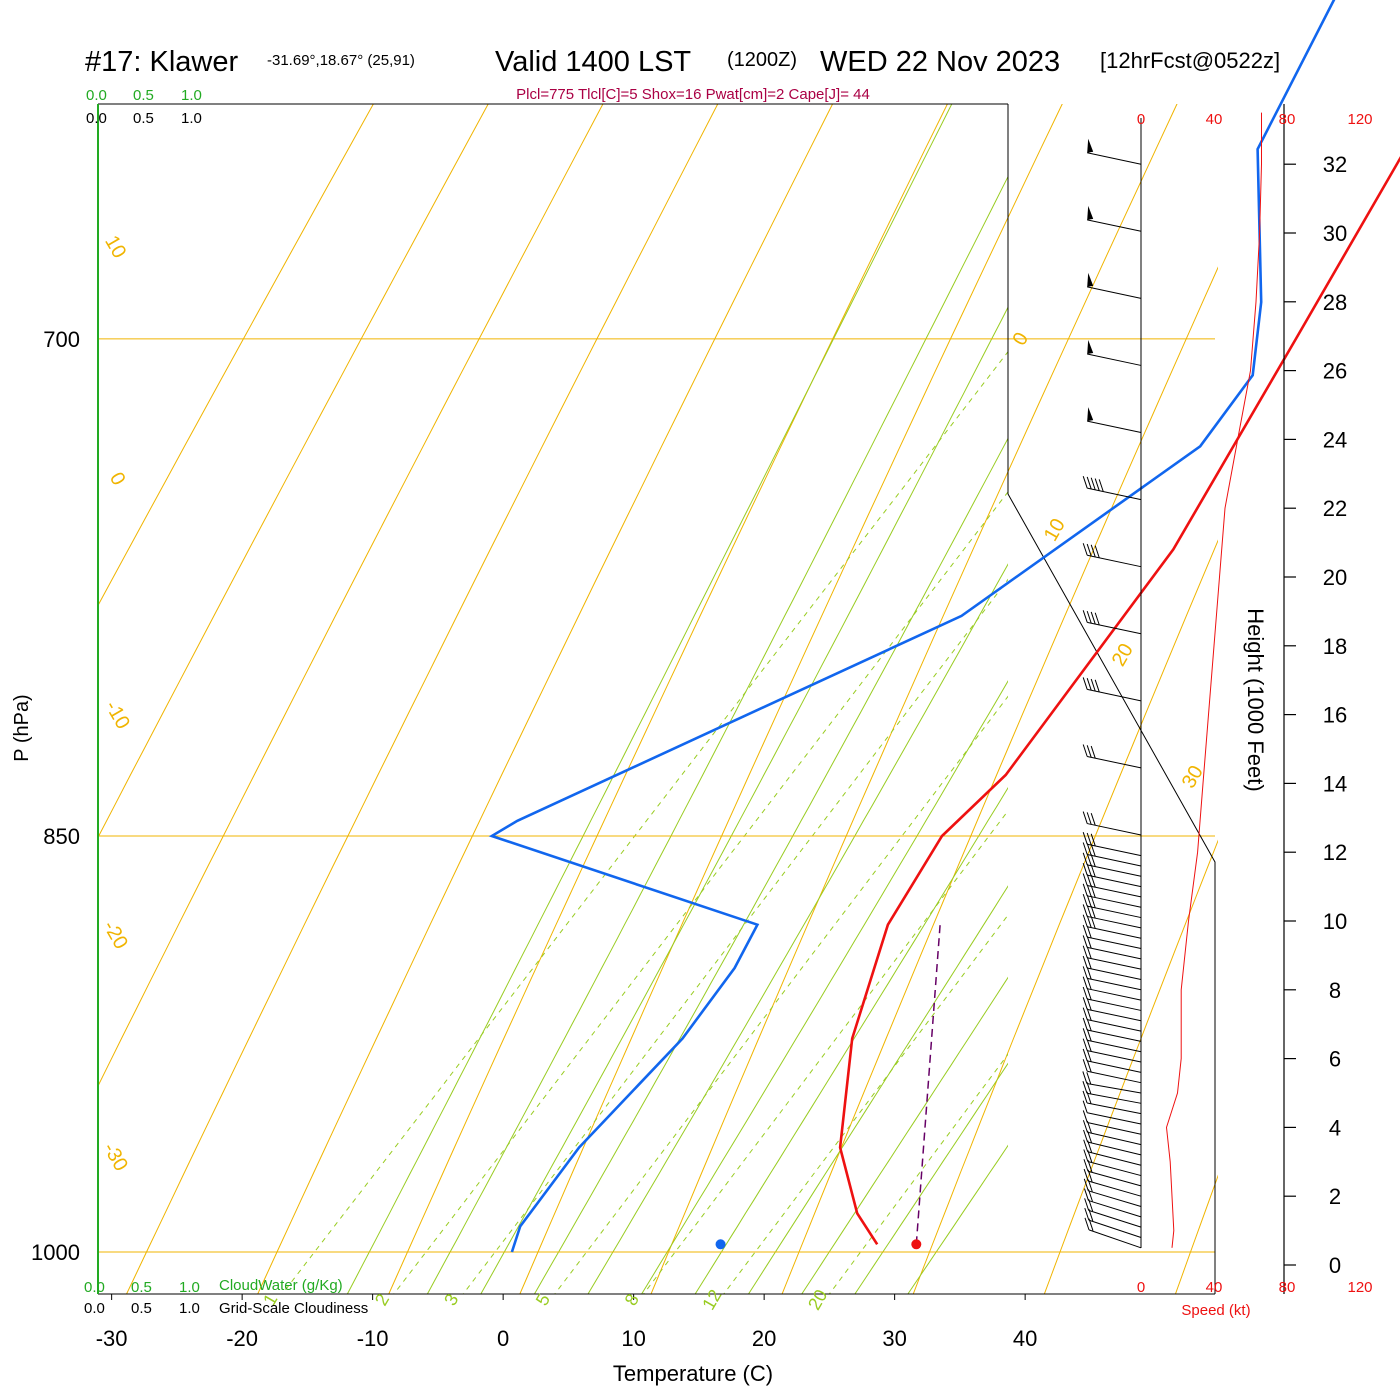  I want to click on mixing-ratio-label: 20, so click(817, 1299).